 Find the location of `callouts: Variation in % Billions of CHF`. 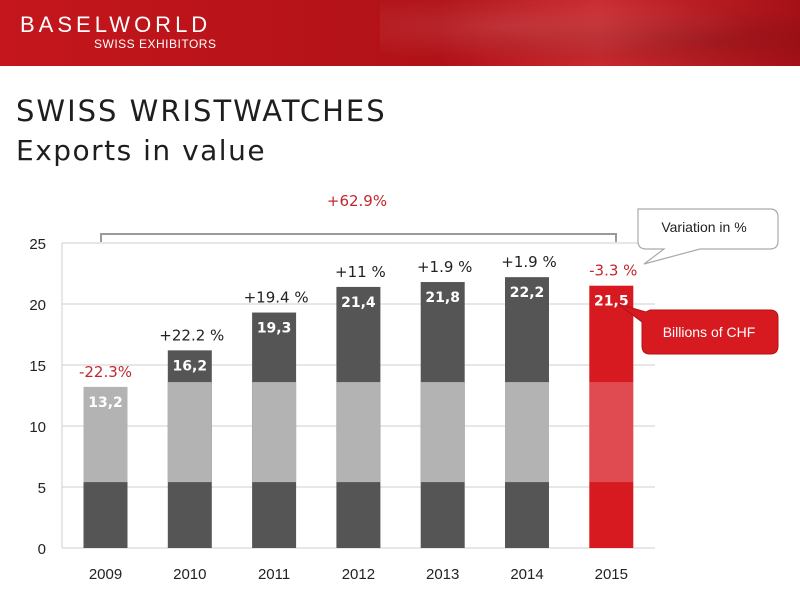

callouts: Variation in % Billions of CHF is located at coordinates (698, 281).